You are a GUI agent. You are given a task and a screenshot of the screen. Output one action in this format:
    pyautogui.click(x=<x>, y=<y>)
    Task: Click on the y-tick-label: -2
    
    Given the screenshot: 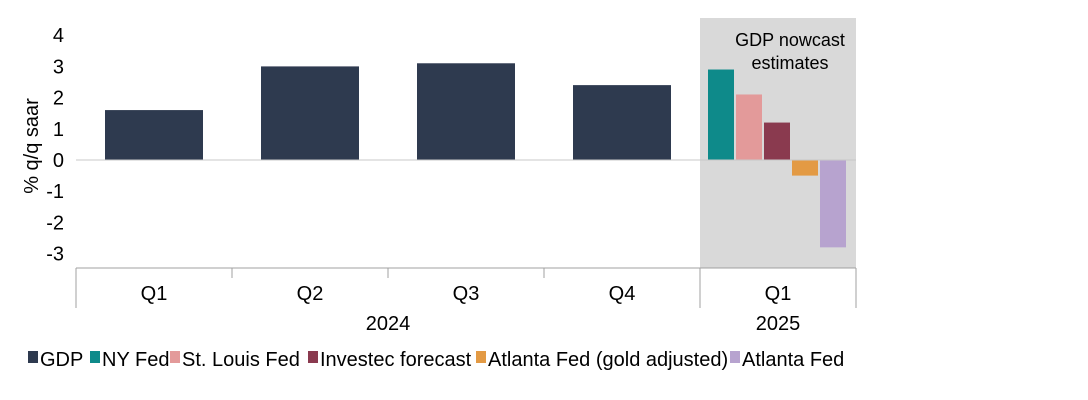 What is the action you would take?
    pyautogui.click(x=55, y=223)
    